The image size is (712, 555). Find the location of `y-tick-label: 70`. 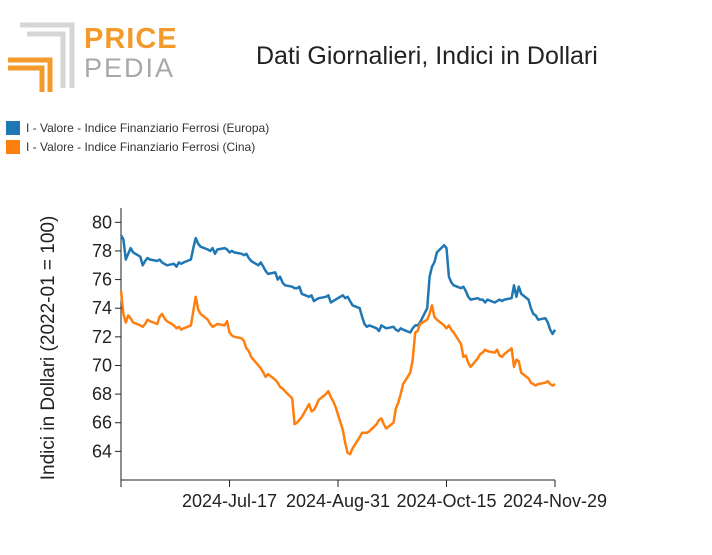

y-tick-label: 70 is located at coordinates (102, 365).